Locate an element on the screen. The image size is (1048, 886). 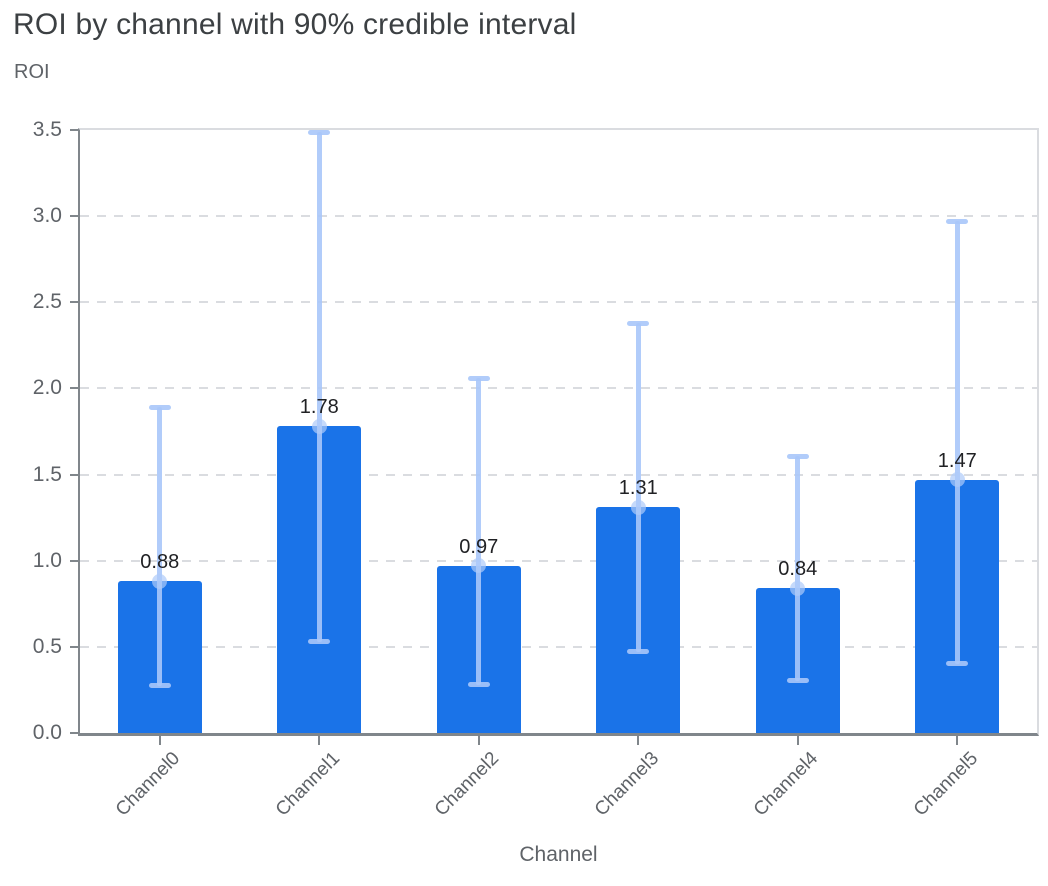
x-tick-label: Channel1 is located at coordinates (308, 784).